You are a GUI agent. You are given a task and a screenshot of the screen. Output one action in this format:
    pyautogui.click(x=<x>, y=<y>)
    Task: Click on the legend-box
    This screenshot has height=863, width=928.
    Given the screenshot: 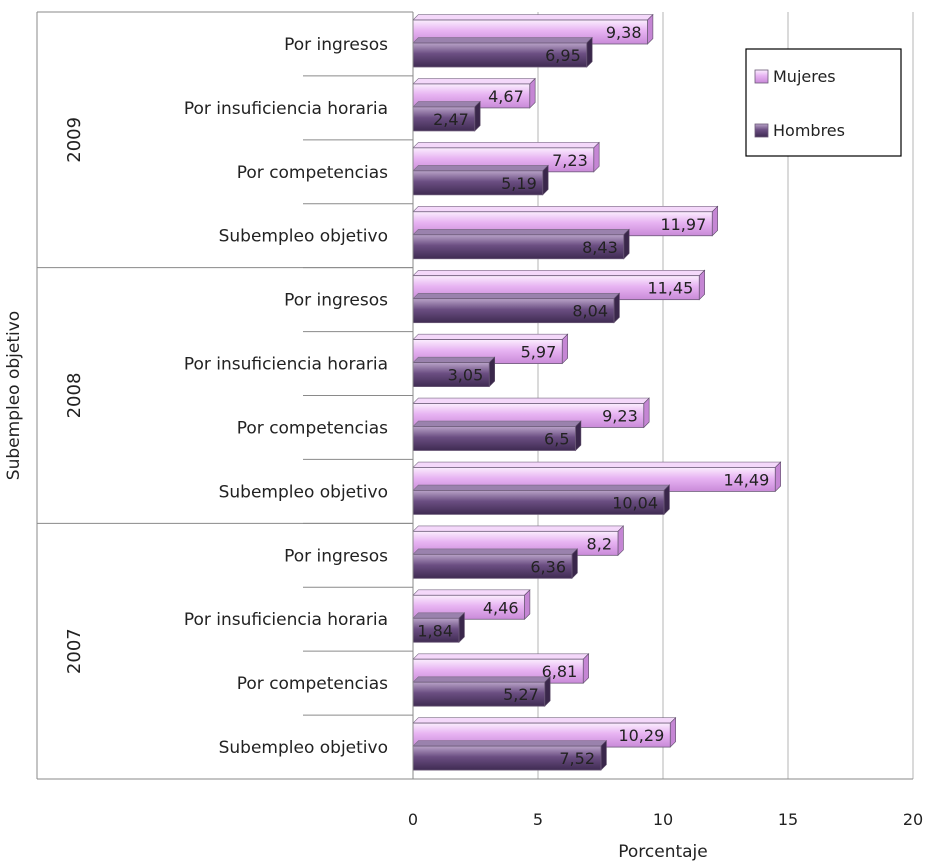 What is the action you would take?
    pyautogui.click(x=823, y=102)
    